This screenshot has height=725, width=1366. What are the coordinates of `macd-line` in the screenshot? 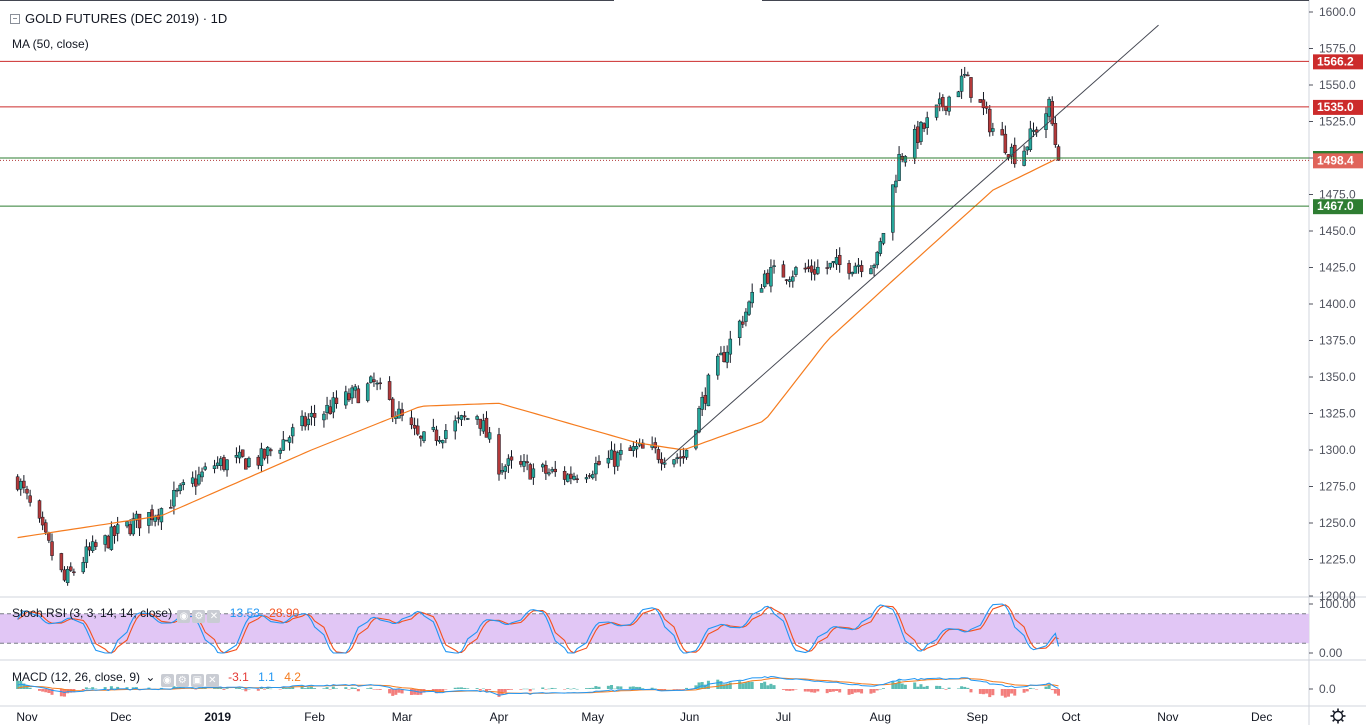 It's located at (538, 685).